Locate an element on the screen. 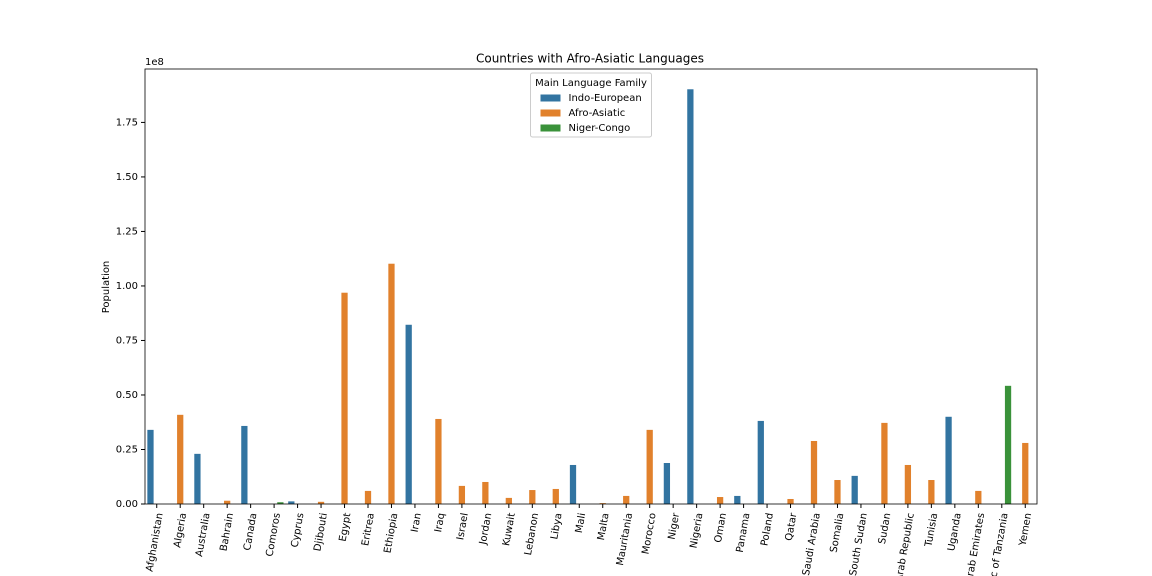 The height and width of the screenshot is (576, 1152). legend-label: Niger-Congo is located at coordinates (600, 128).